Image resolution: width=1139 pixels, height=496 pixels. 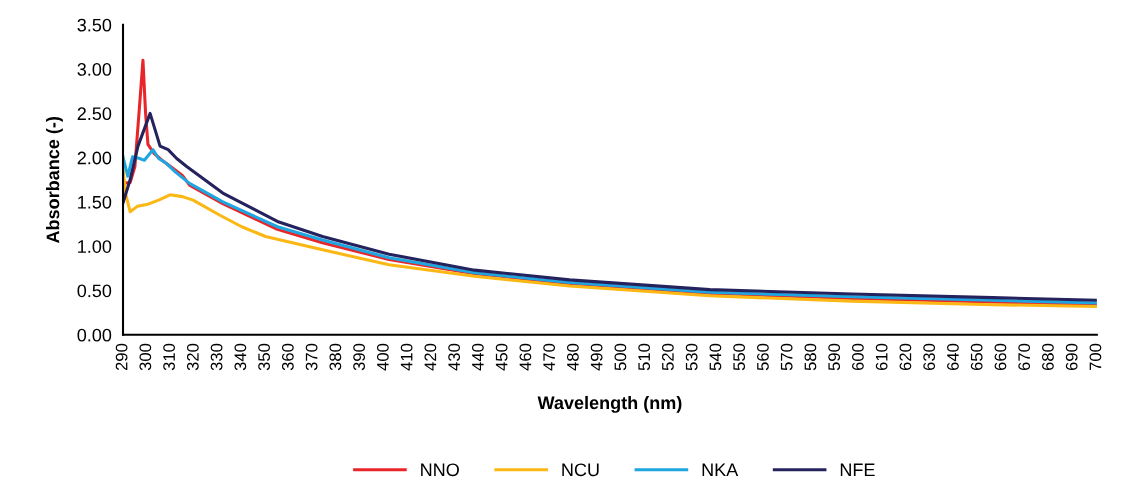 What do you see at coordinates (95, 202) in the screenshot?
I see `y-tick-label: 1.50` at bounding box center [95, 202].